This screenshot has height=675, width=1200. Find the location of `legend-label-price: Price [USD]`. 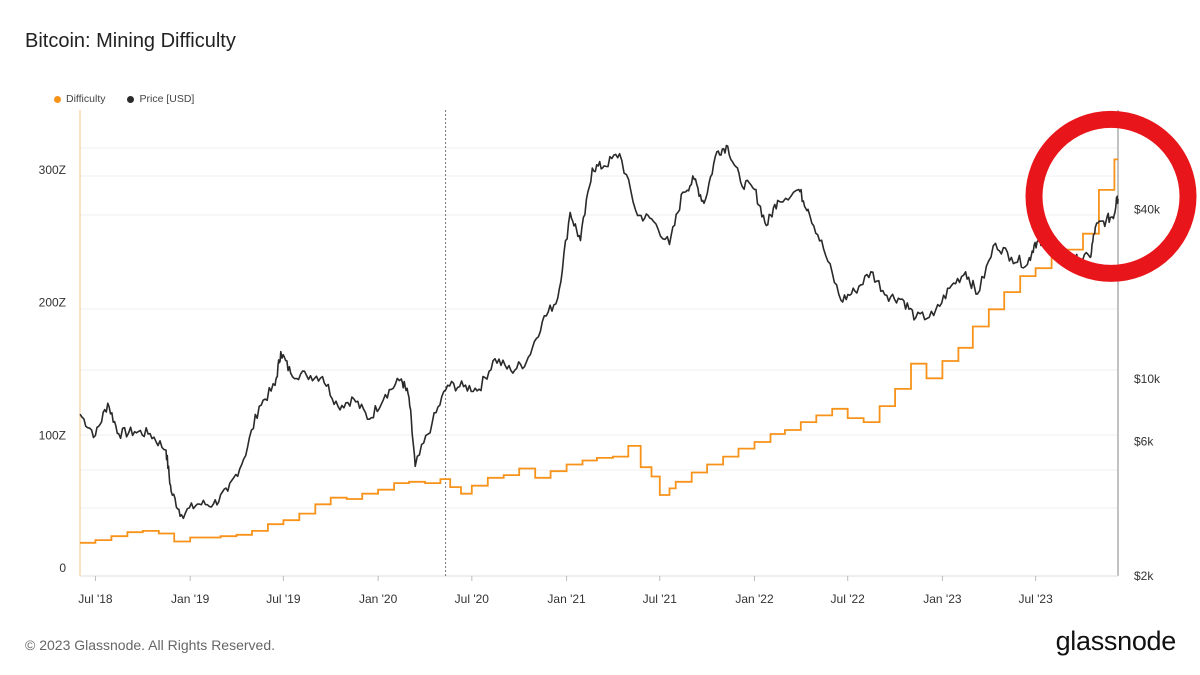

legend-label-price: Price [USD] is located at coordinates (167, 99).